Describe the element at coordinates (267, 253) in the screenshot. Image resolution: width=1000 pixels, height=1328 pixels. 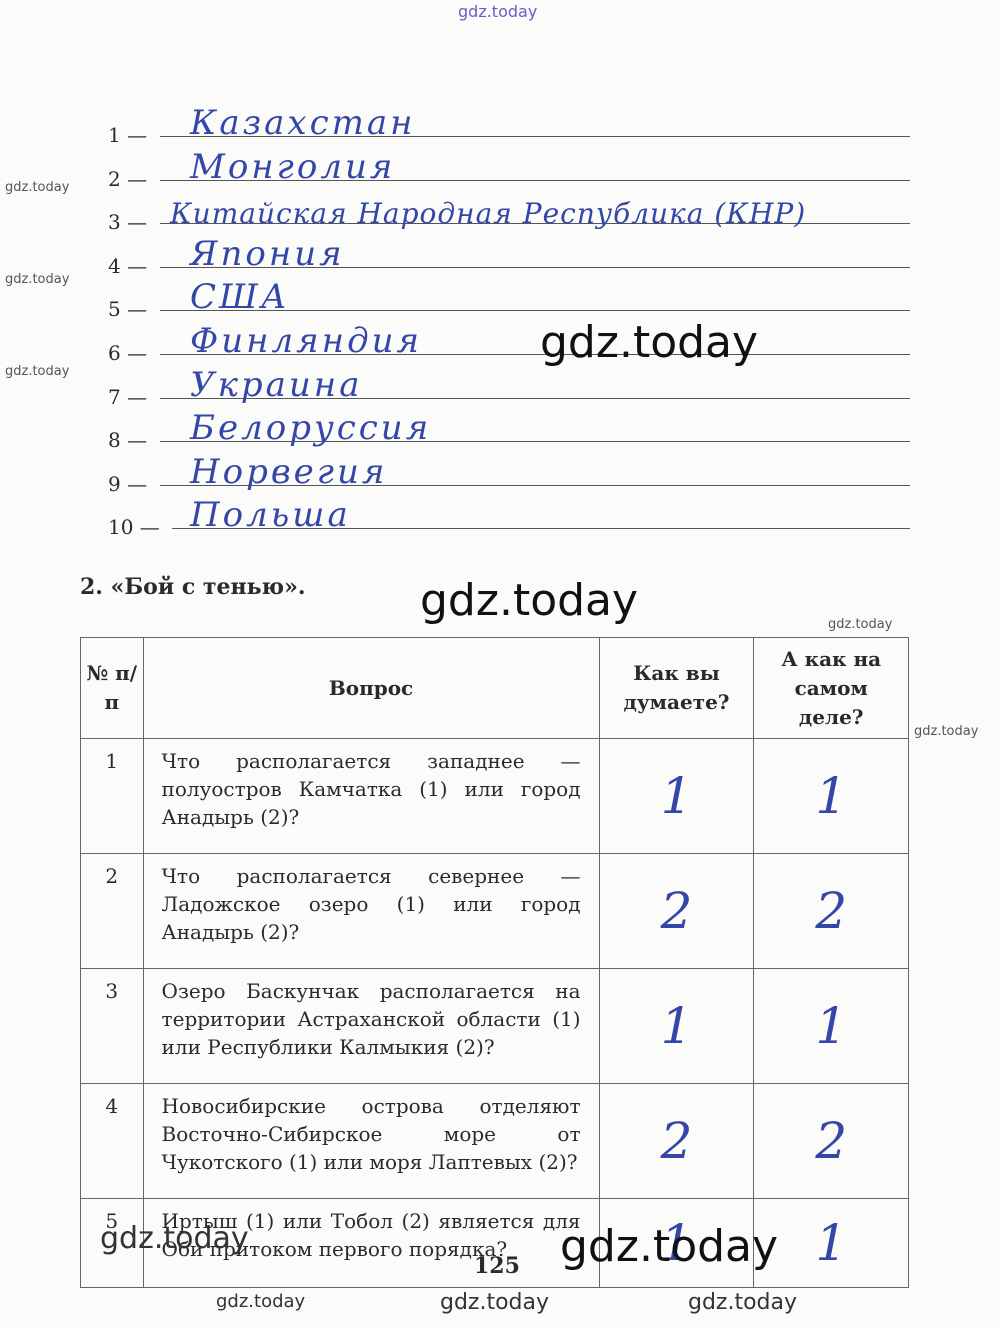
I see `handwritten-answer: Япония` at that location.